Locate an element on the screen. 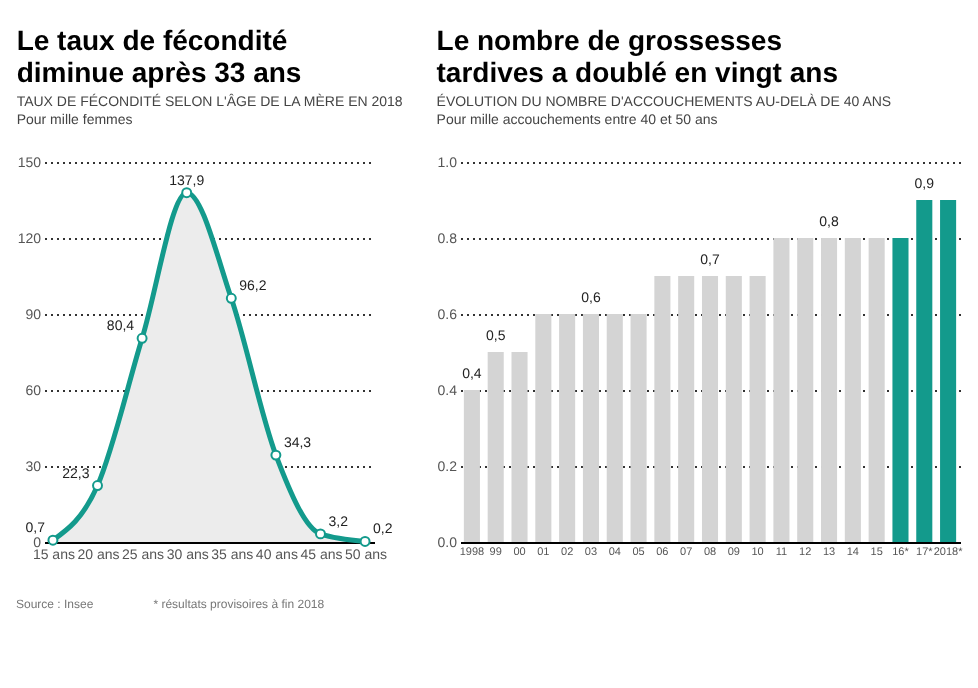  chart-title: Le taux de fécondité diminue après 33 ans is located at coordinates (159, 56).